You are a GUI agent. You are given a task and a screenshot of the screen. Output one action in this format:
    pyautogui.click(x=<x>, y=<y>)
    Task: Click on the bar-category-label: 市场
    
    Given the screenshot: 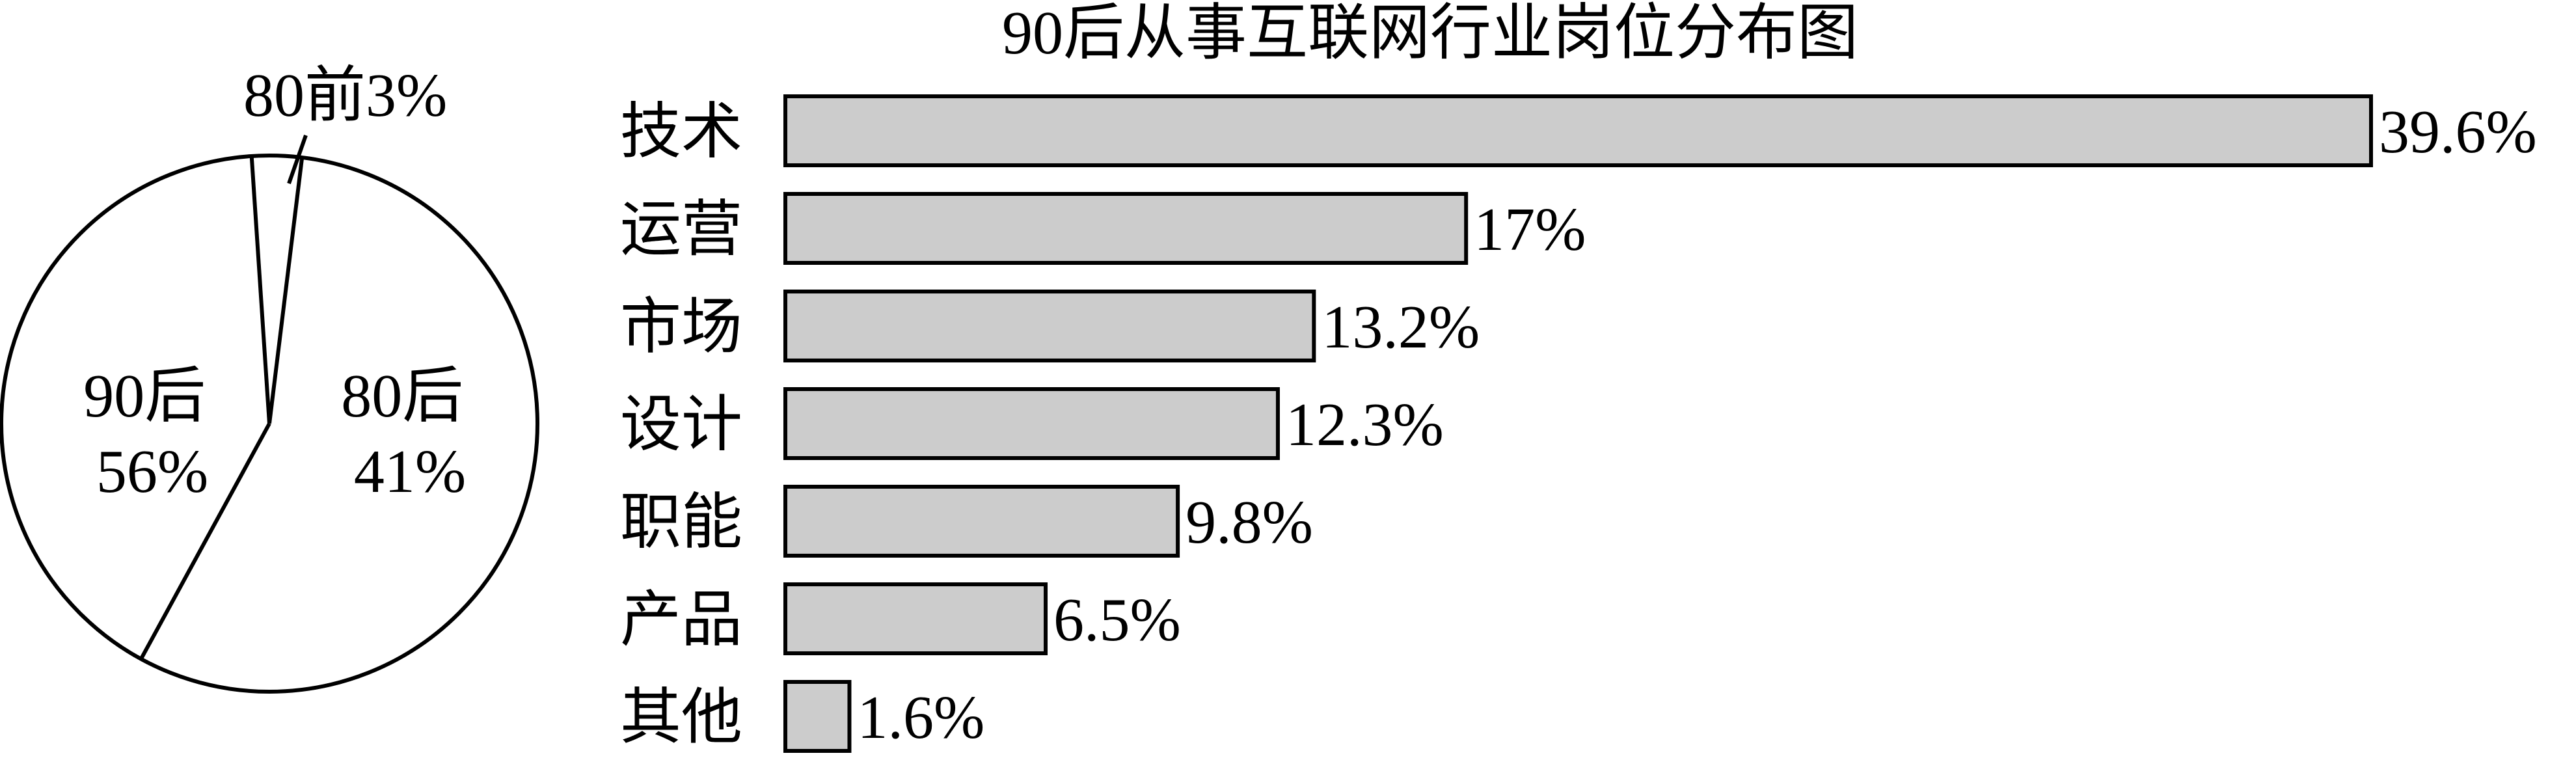 What is the action you would take?
    pyautogui.click(x=681, y=327)
    